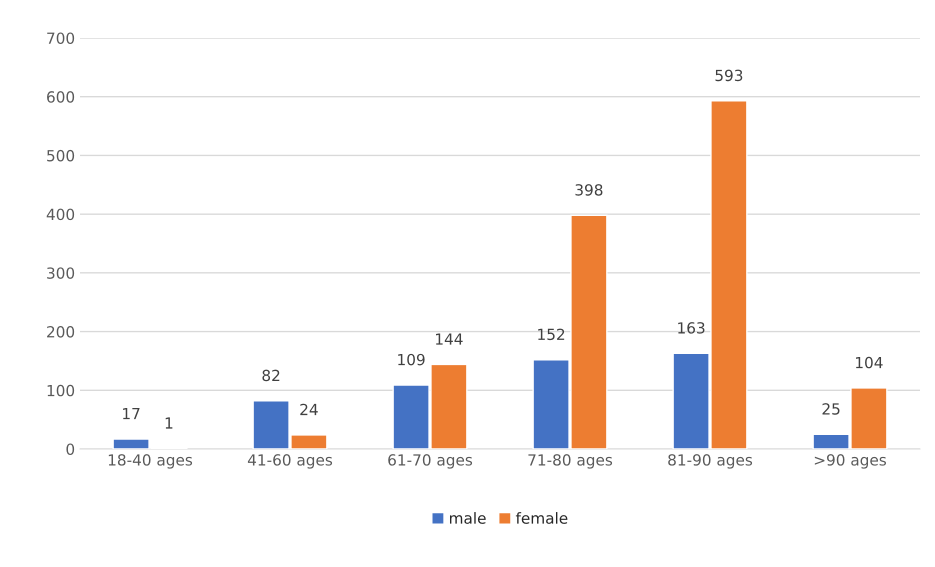 This screenshot has width=935, height=567. Describe the element at coordinates (309, 410) in the screenshot. I see `data-label: 24` at that location.